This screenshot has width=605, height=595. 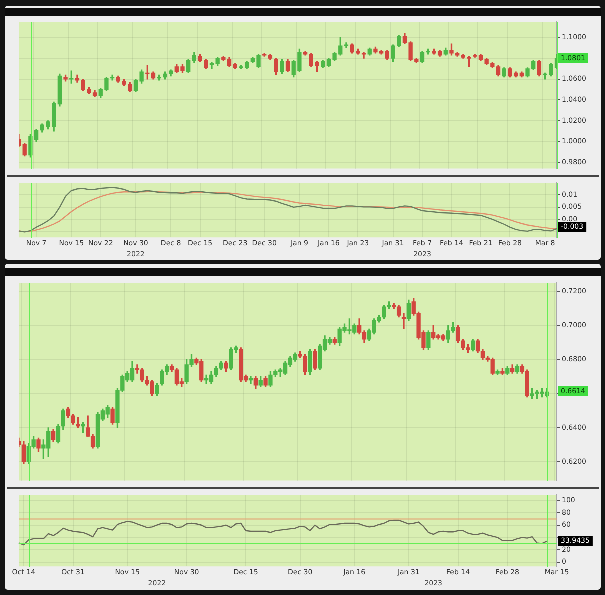 What do you see at coordinates (404, 322) in the screenshot?
I see `candlestick` at bounding box center [404, 322].